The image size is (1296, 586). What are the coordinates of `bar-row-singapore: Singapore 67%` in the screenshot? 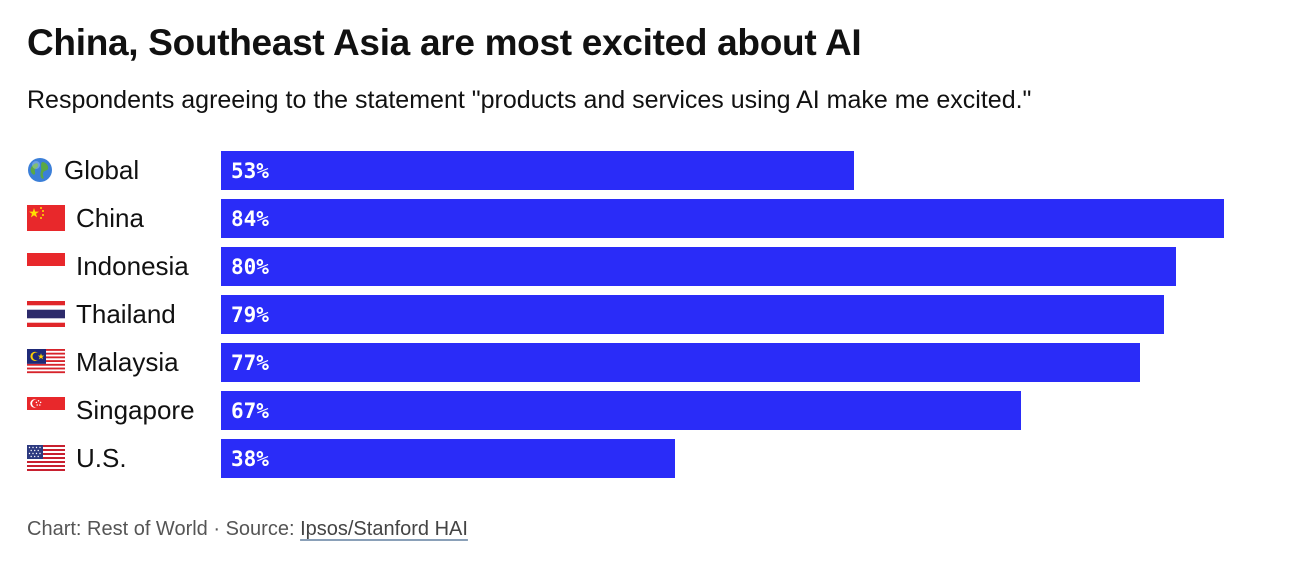 It's located at (648, 410).